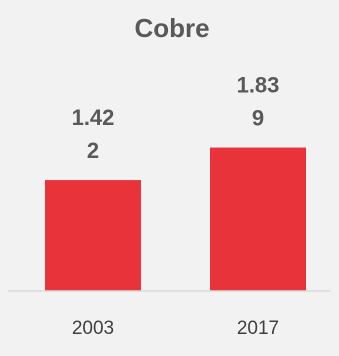 The image size is (339, 356). Describe the element at coordinates (93, 117) in the screenshot. I see `data-label-2003-line-1: 1.42` at that location.